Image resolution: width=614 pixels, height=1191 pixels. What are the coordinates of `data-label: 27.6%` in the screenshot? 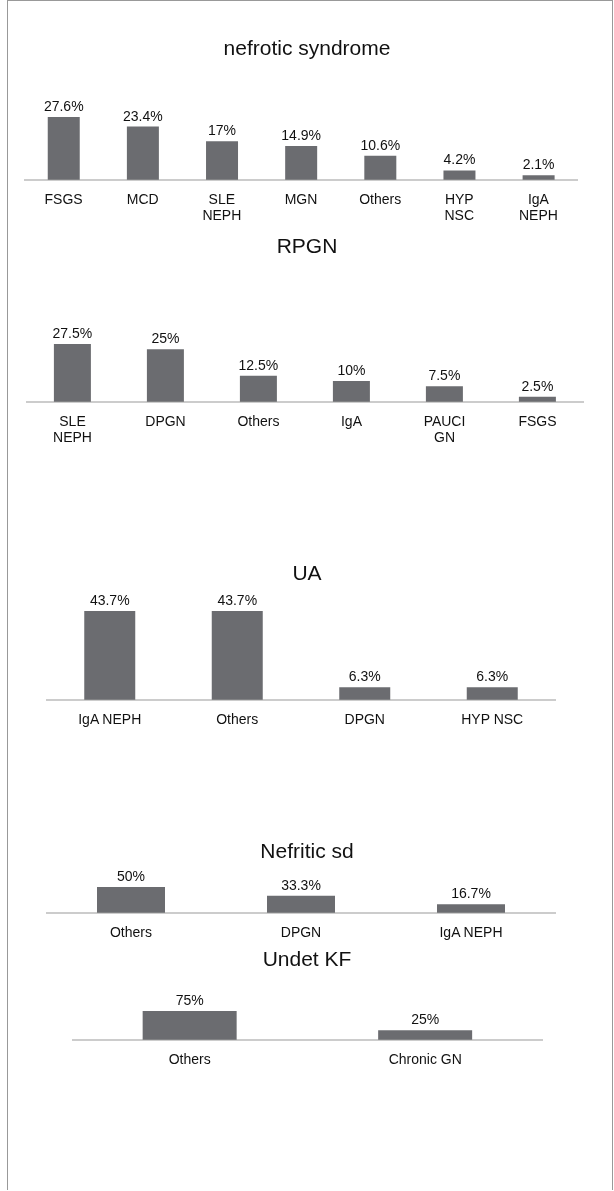 It's located at (63, 106).